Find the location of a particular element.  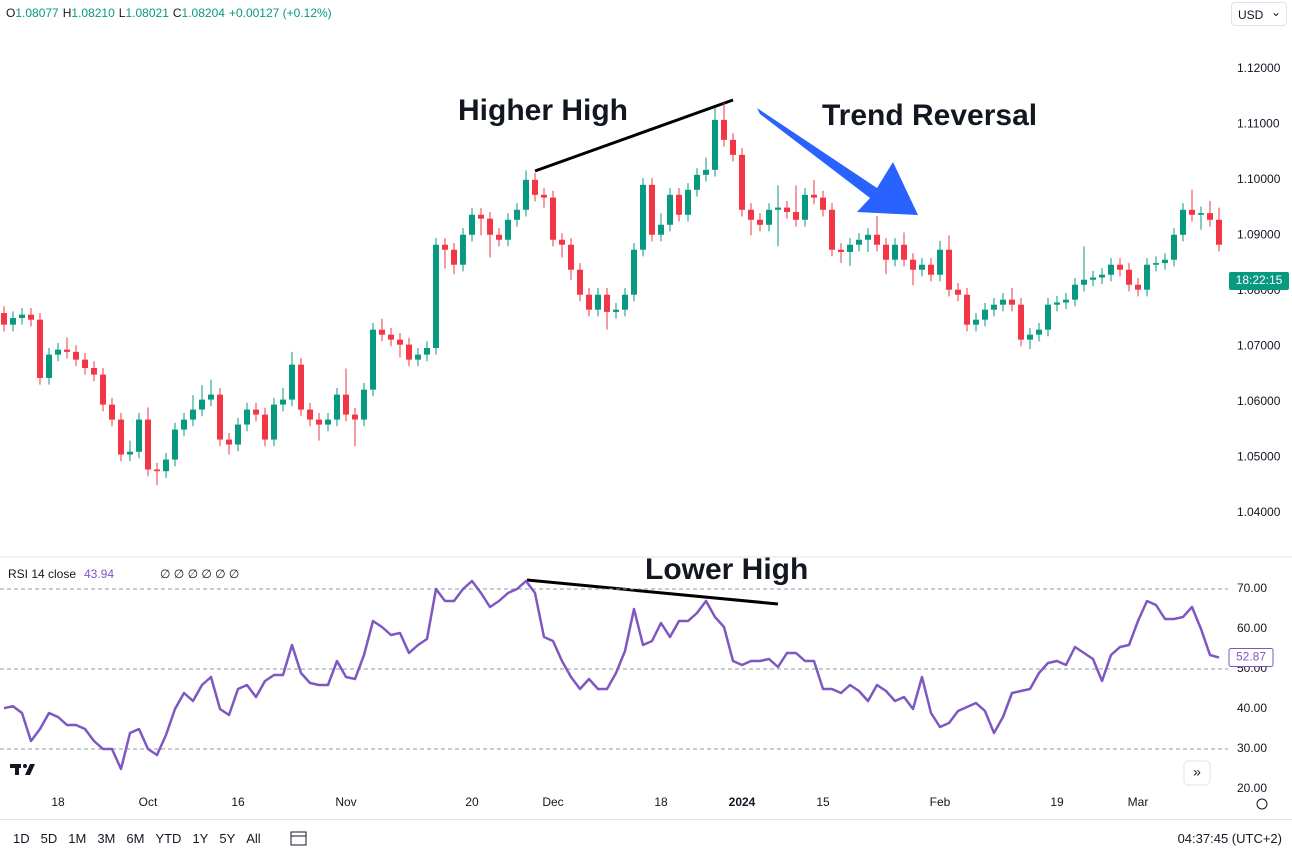

trend-line is located at coordinates (634, 135).